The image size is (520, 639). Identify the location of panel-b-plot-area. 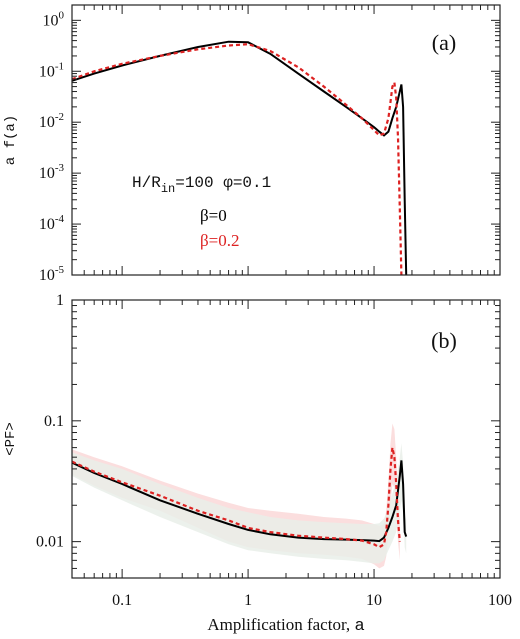
(240, 496).